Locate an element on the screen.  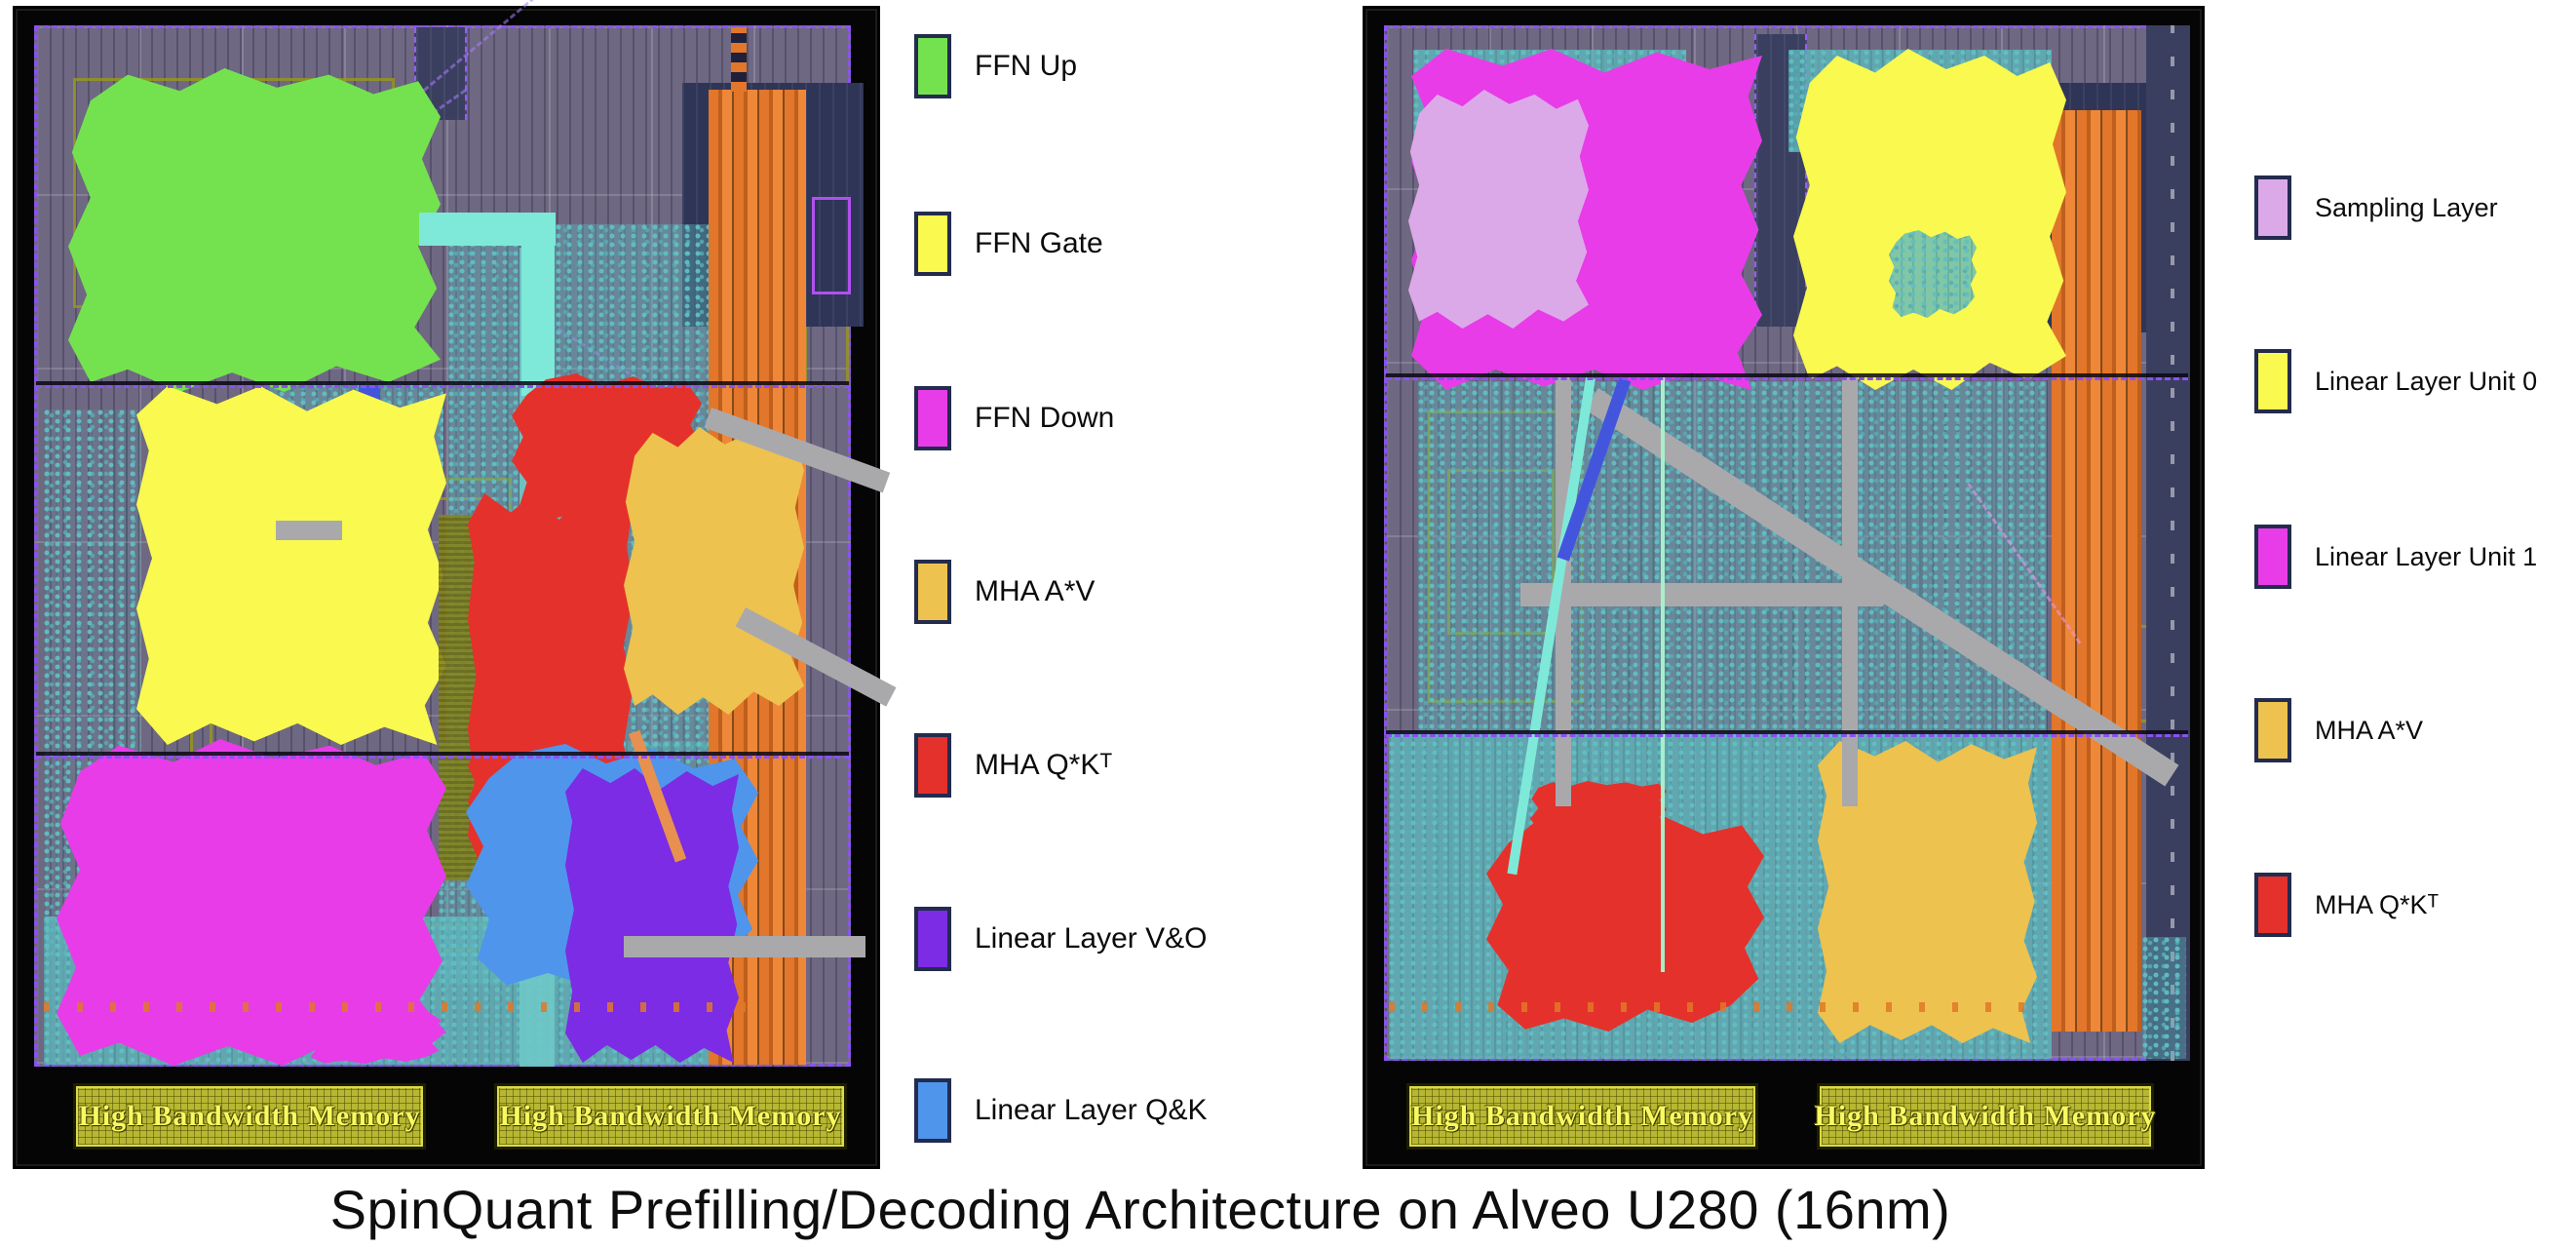
orange-top-ticks is located at coordinates (739, 59).